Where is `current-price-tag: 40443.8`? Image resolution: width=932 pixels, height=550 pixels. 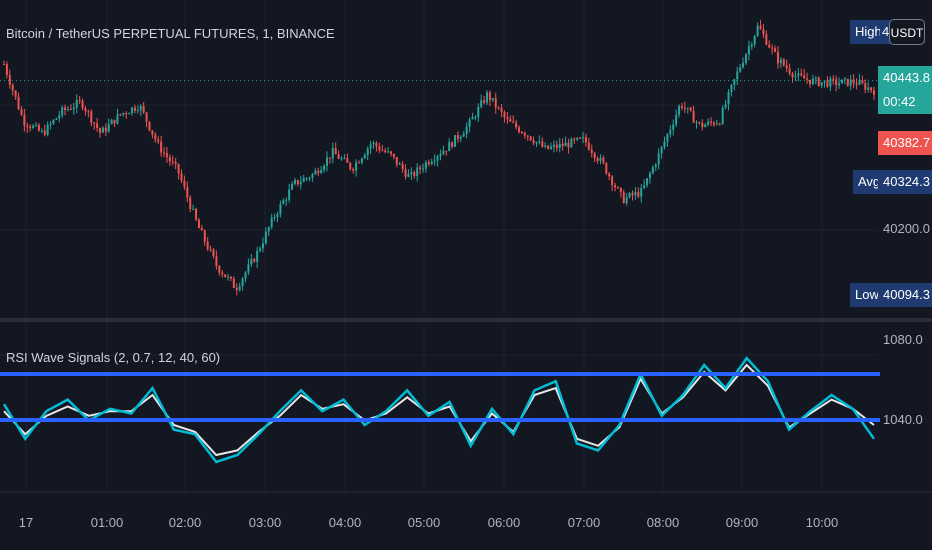 current-price-tag: 40443.8 is located at coordinates (905, 78).